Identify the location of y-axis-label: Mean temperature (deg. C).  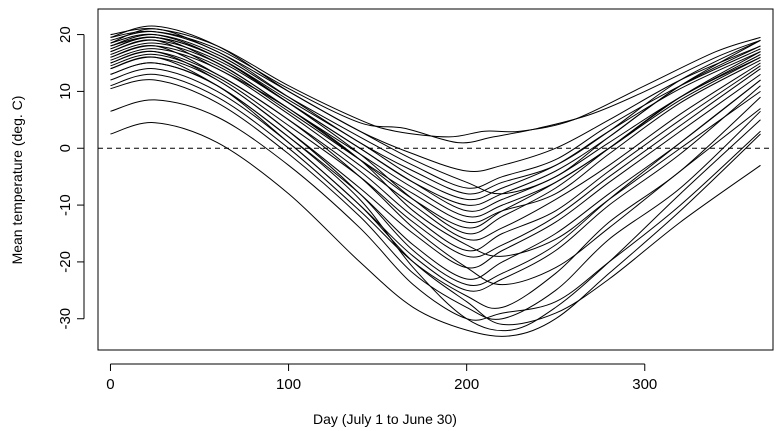
(17, 180).